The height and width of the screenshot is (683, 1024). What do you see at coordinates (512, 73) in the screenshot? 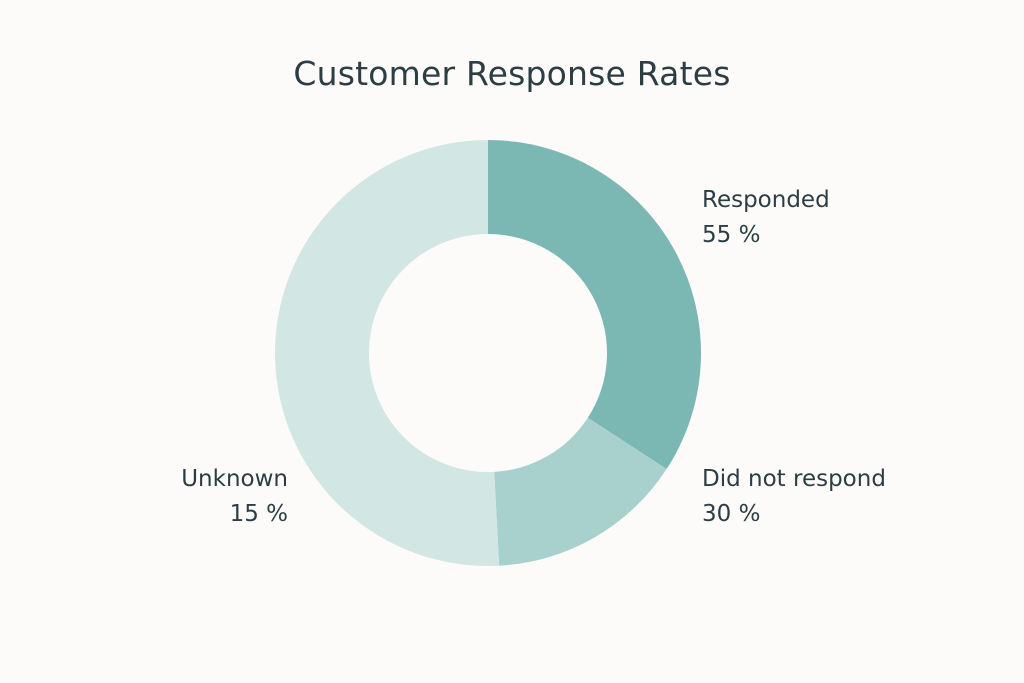
I see `chart-title: Customer Response Rates` at bounding box center [512, 73].